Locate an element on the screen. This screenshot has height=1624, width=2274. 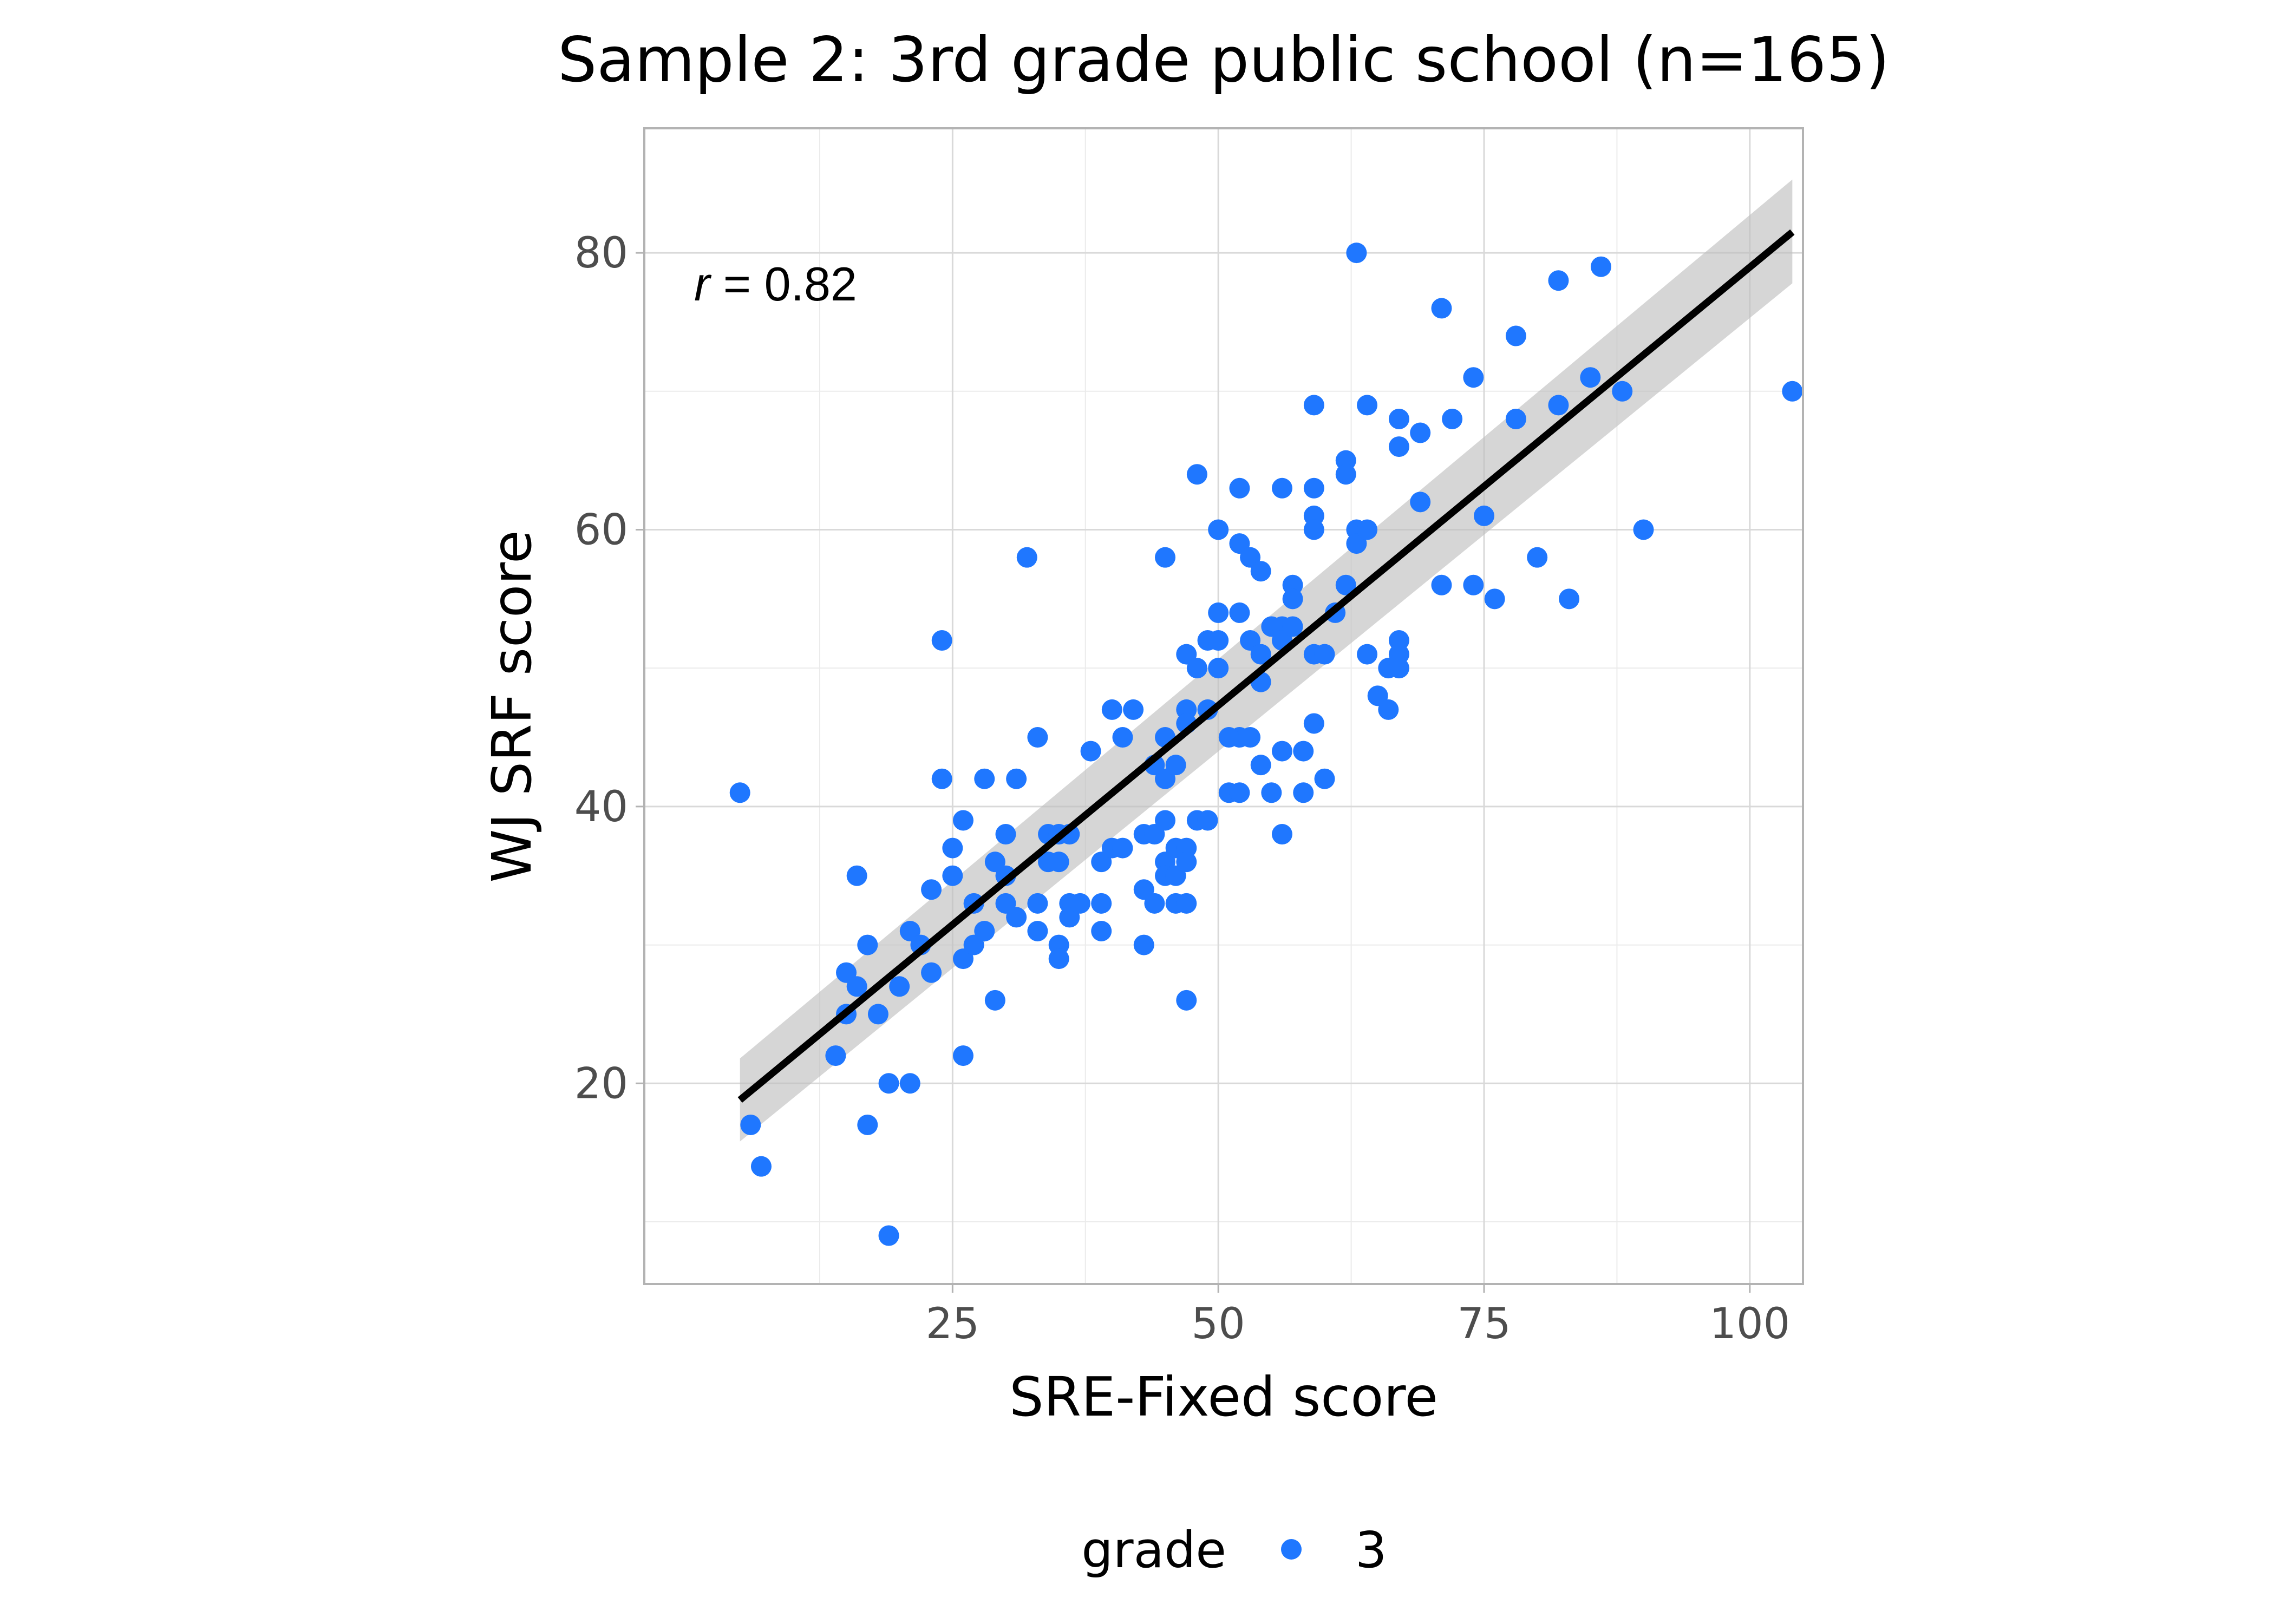
x-tick-label: 100 is located at coordinates (1750, 1324).